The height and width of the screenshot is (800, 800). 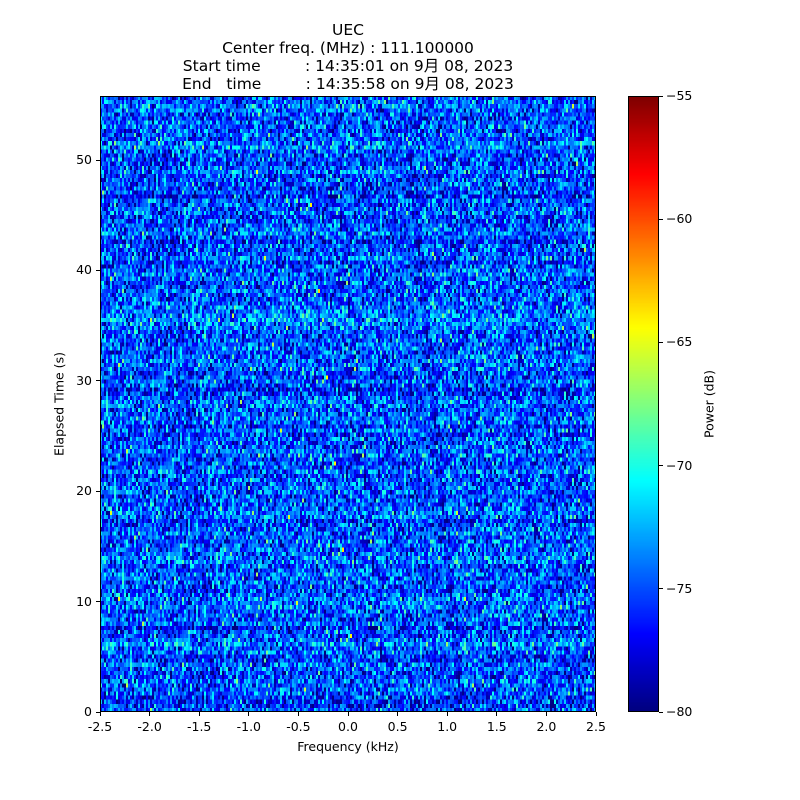 I want to click on x-tick-label: -2.5, so click(x=100, y=726).